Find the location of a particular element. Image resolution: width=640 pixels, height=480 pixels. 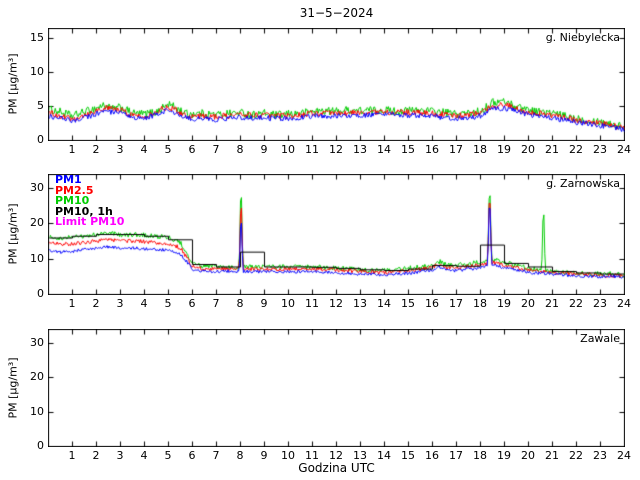

legend-item-pm10-1h: PM10, 1h is located at coordinates (84, 211).